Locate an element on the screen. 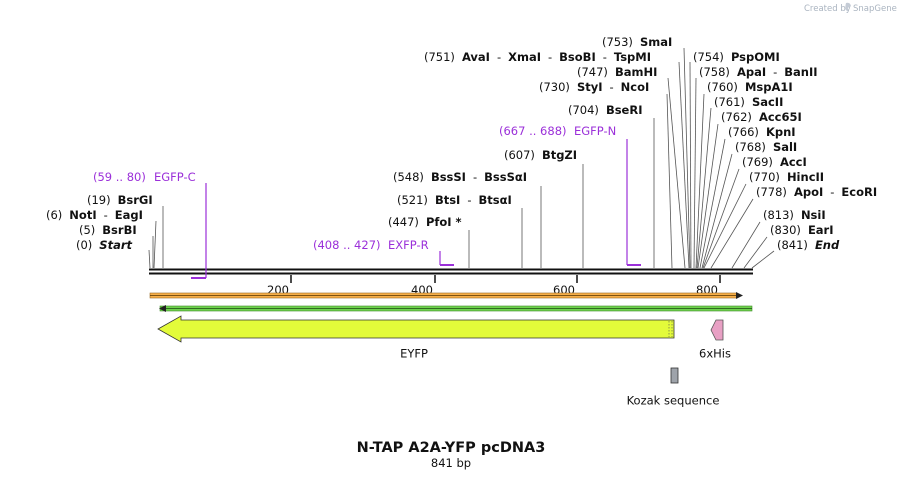  site-position: (753) is located at coordinates (617, 42).